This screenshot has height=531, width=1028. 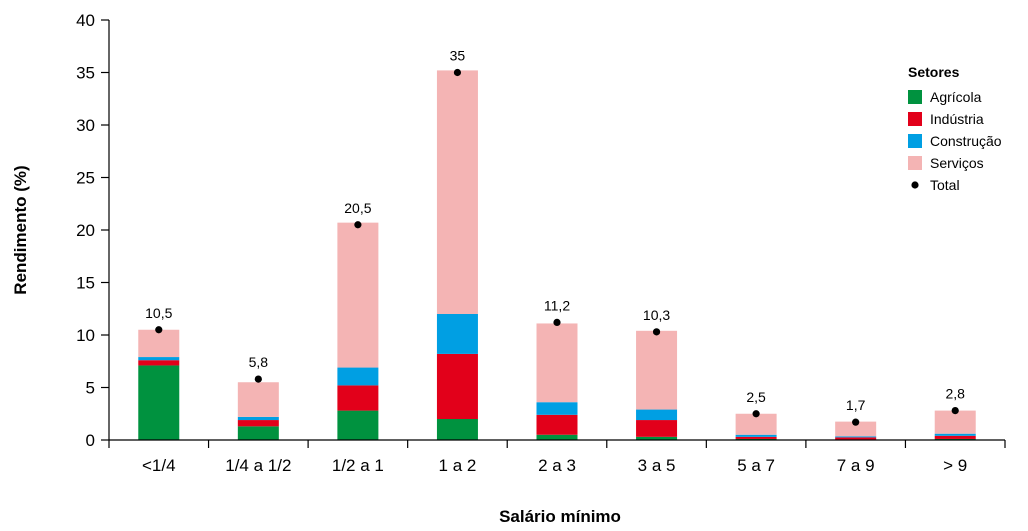 What do you see at coordinates (90, 388) in the screenshot?
I see `y-tick-label: 5` at bounding box center [90, 388].